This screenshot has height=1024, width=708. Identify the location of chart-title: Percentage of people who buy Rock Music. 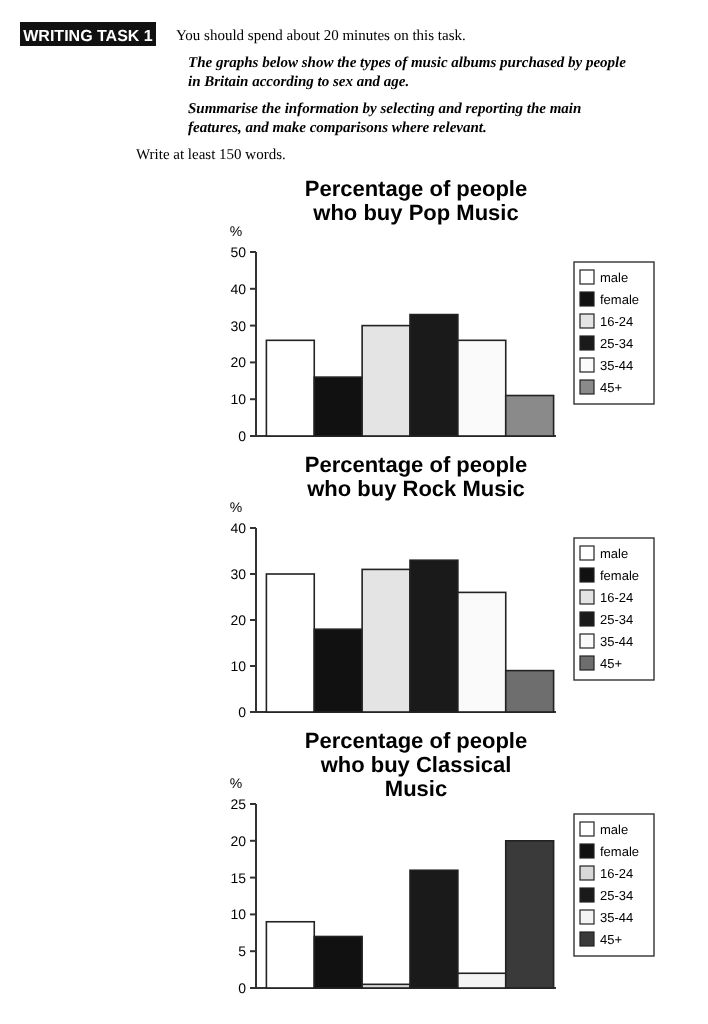
(416, 478).